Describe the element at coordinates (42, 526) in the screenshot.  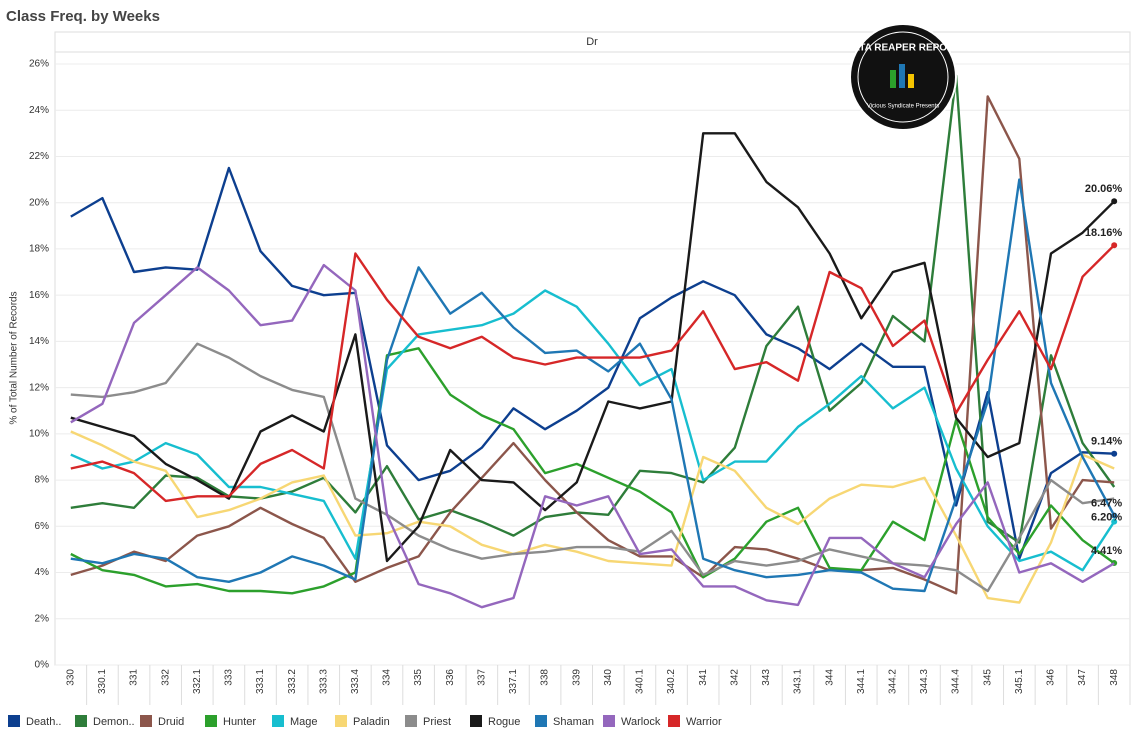
I see `y-tick-label: 6%` at that location.